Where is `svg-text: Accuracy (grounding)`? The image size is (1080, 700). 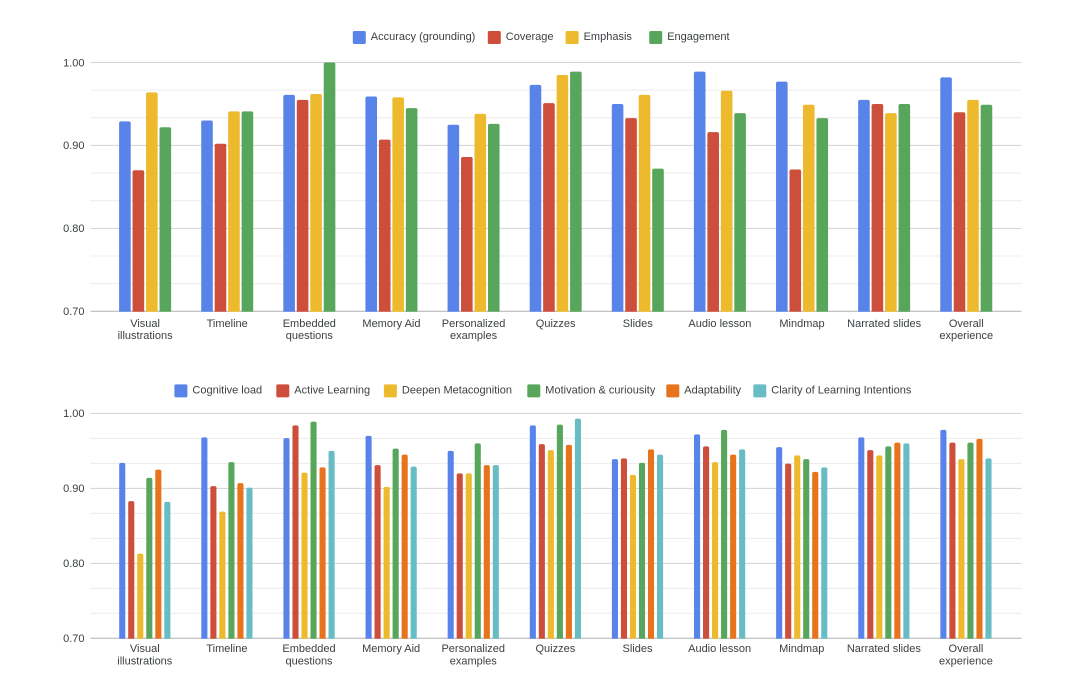 svg-text: Accuracy (grounding) is located at coordinates (423, 37).